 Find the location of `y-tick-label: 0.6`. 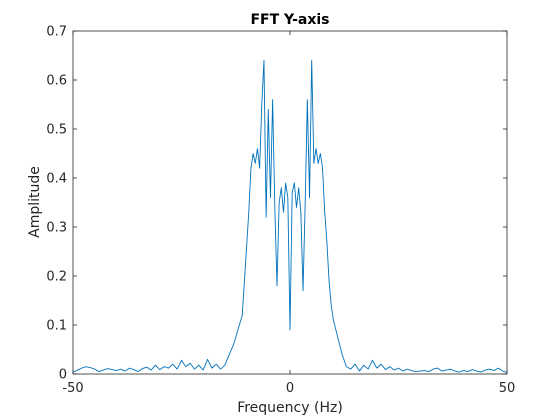

y-tick-label: 0.6 is located at coordinates (56, 81).